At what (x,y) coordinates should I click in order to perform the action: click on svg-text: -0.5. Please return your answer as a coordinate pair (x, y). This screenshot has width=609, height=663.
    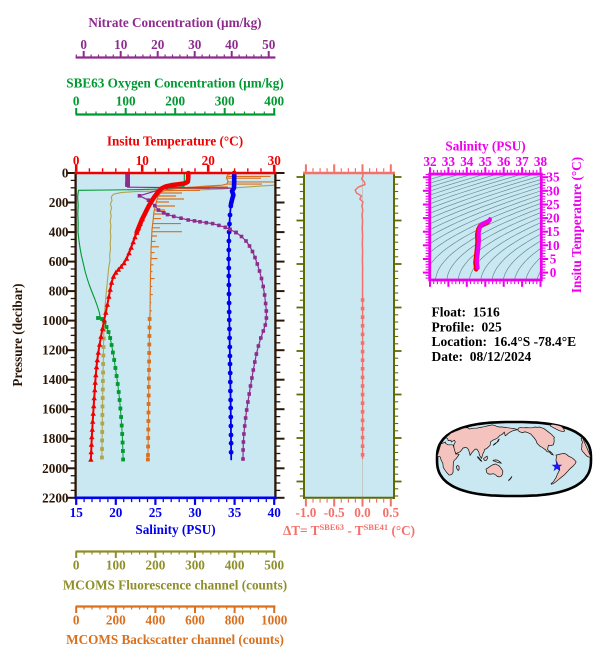
    Looking at the image, I should click on (334, 512).